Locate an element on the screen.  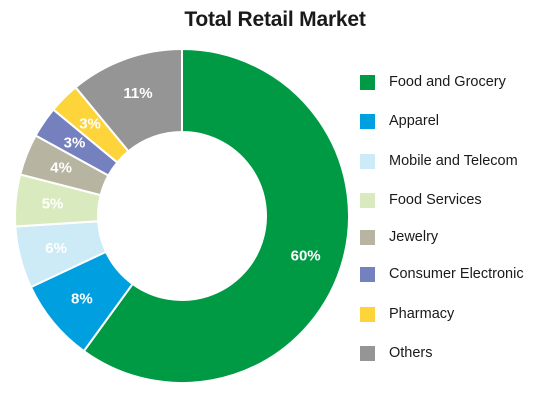
slice-others is located at coordinates (128, 100).